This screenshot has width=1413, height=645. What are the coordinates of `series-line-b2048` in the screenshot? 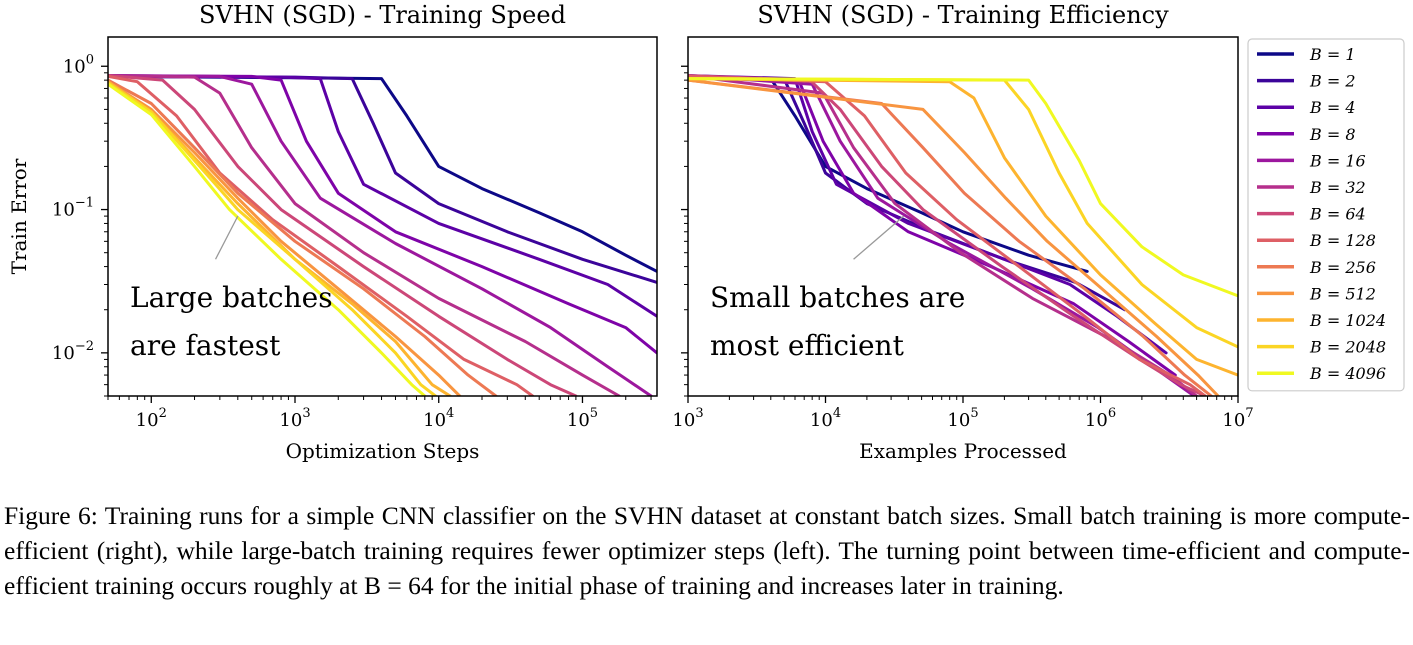 It's located at (272, 238).